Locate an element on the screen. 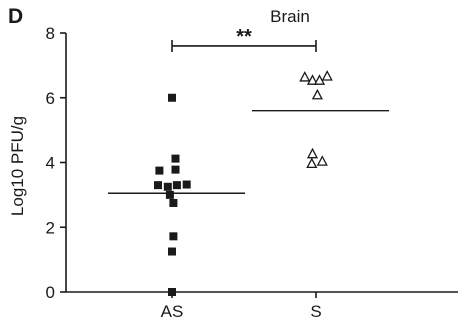  y-tick-label: 0 is located at coordinates (50, 292).